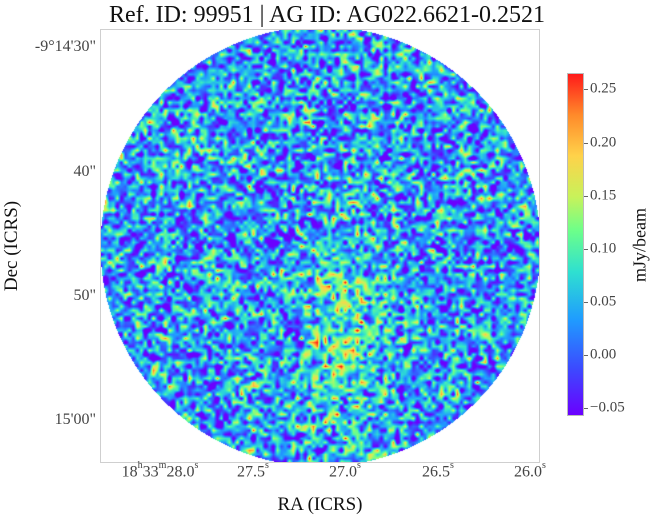 Image resolution: width=654 pixels, height=520 pixels. What do you see at coordinates (84, 171) in the screenshot?
I see `dec-tick-label: 40"` at bounding box center [84, 171].